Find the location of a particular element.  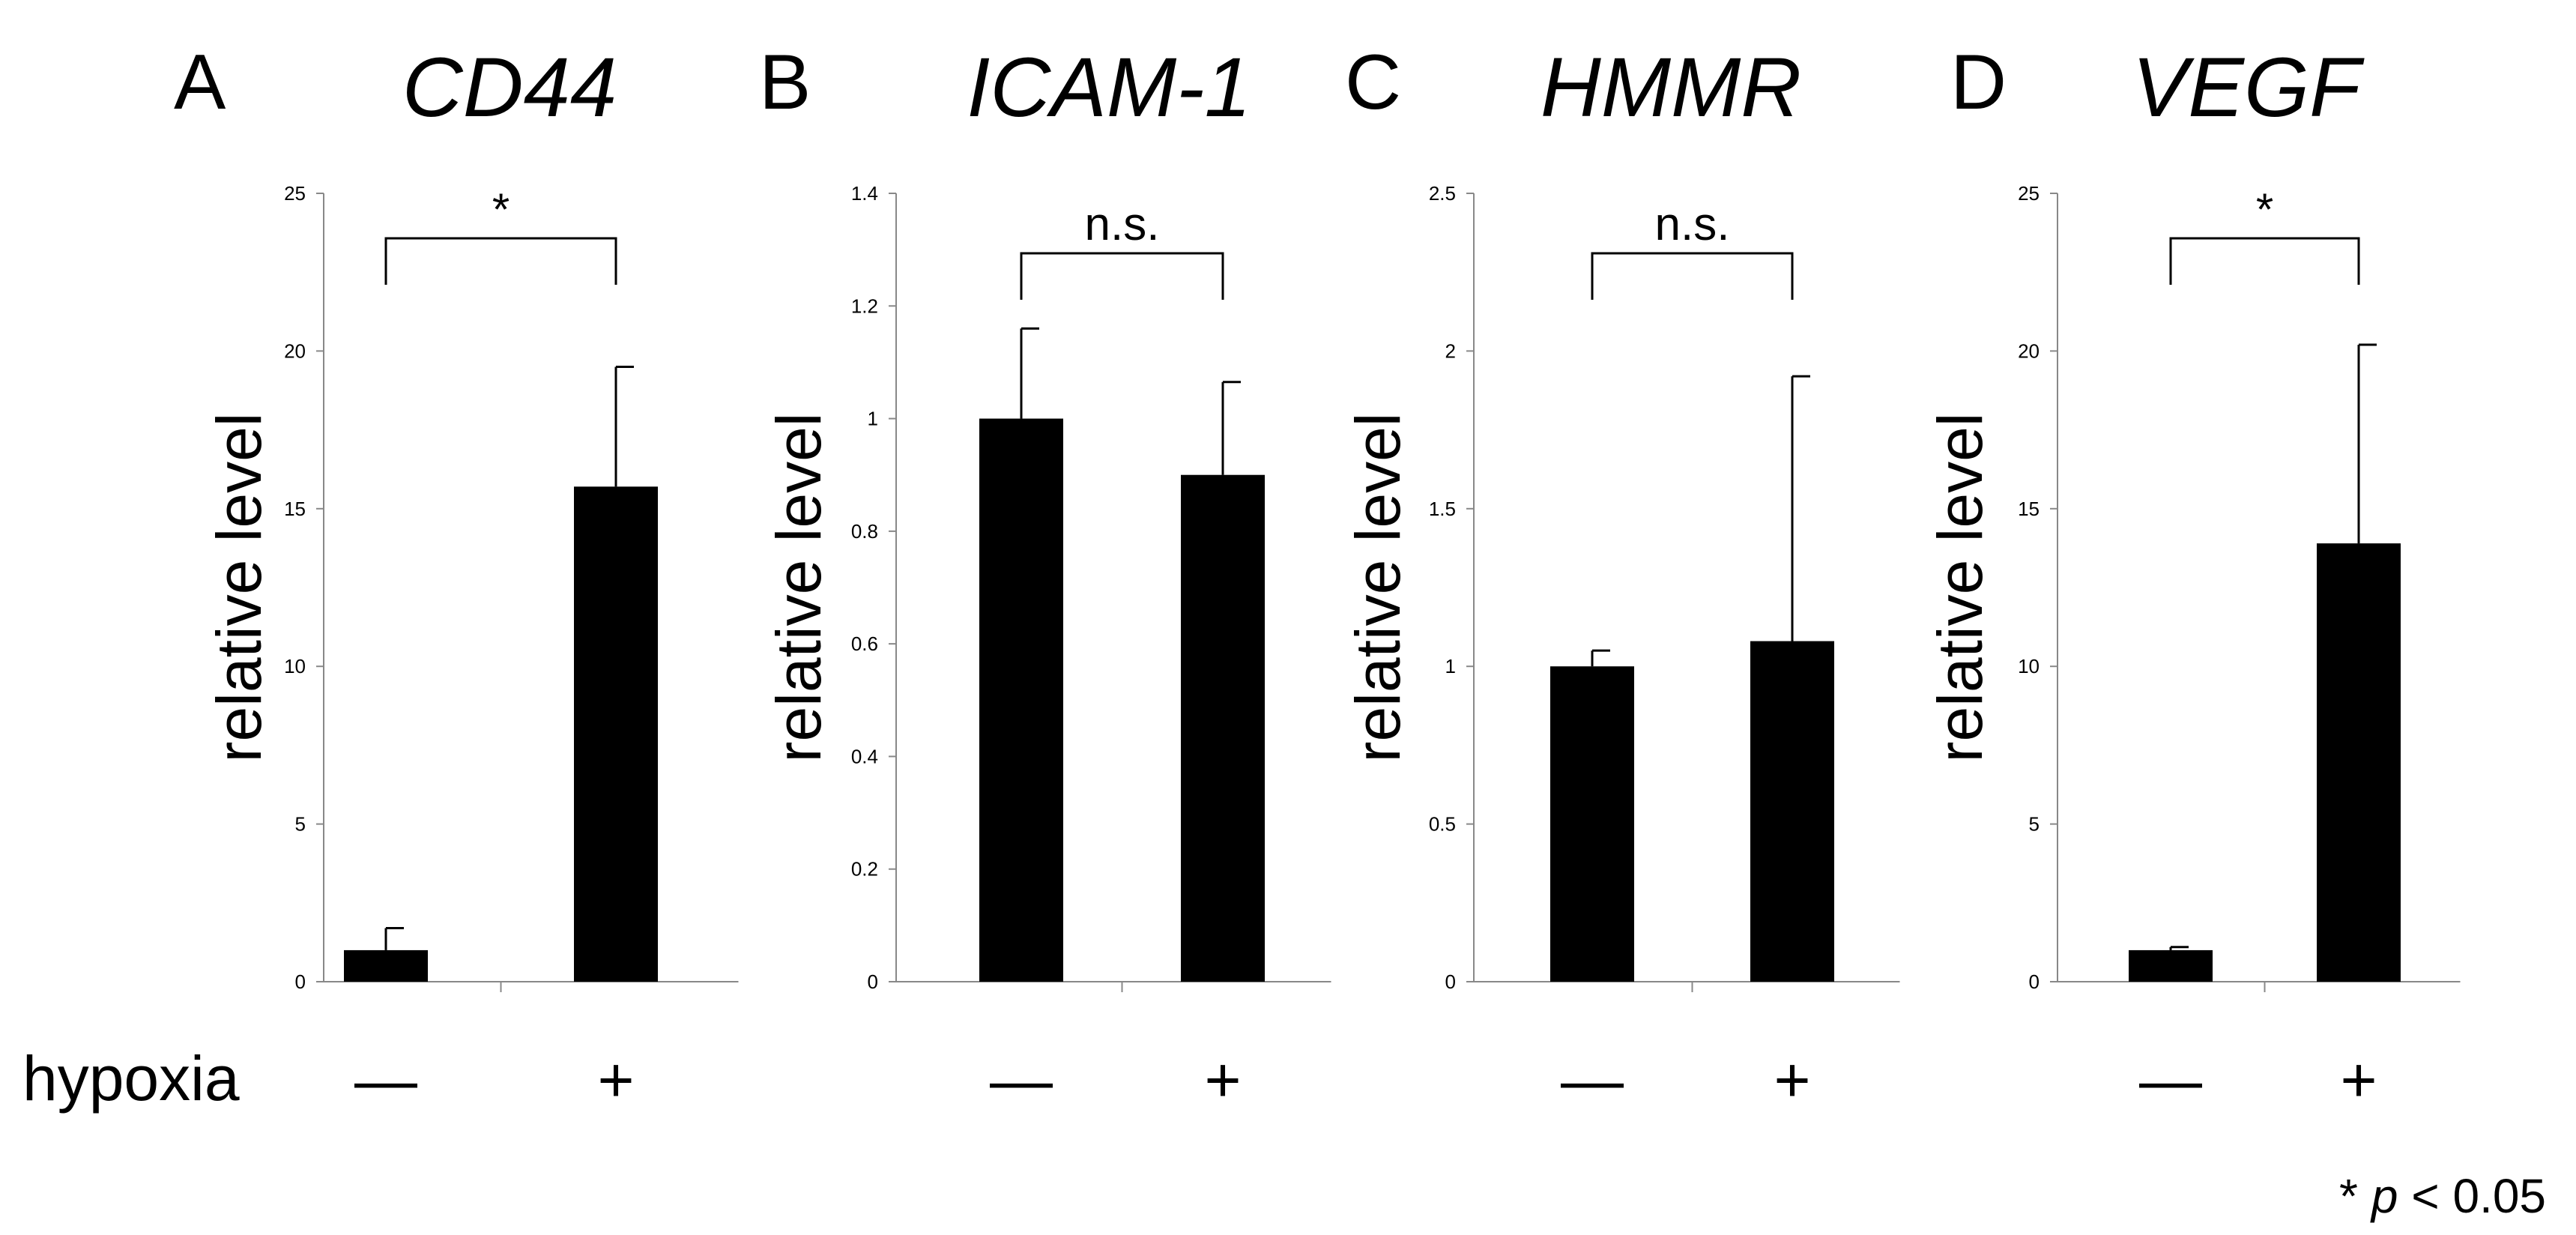

chart-title: HMMR is located at coordinates (1671, 87).